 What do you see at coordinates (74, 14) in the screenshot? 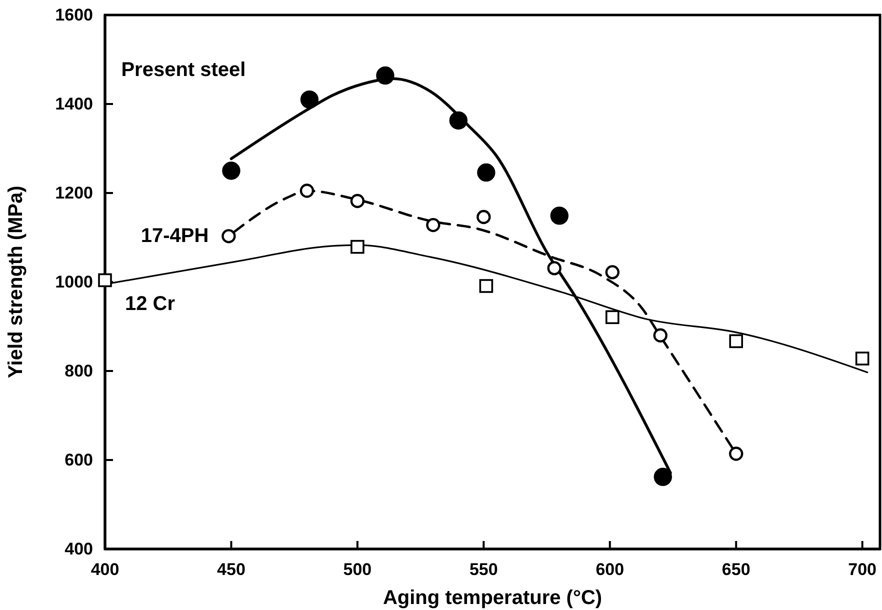
I see `y-tick-label: 1600` at bounding box center [74, 14].